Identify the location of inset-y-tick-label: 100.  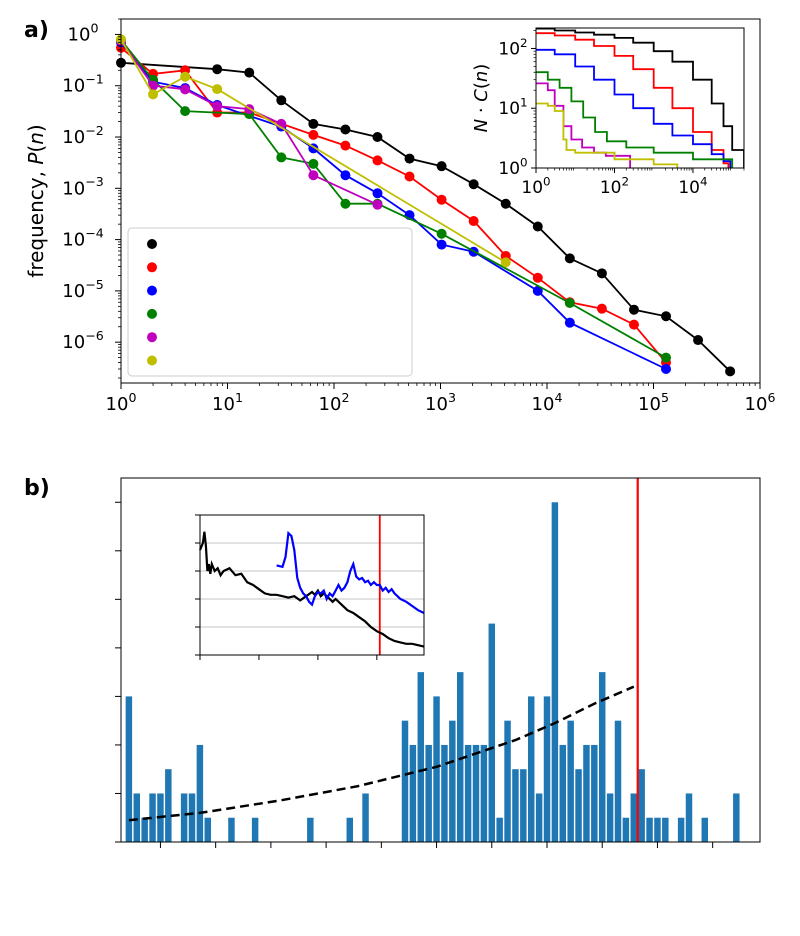
(512, 167).